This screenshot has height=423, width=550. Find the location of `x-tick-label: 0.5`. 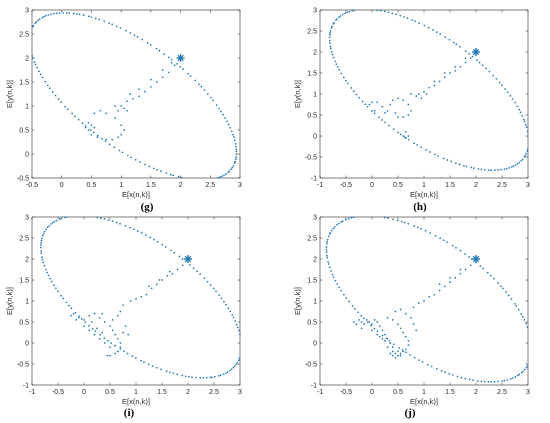

x-tick-label: 0.5 is located at coordinates (92, 185).